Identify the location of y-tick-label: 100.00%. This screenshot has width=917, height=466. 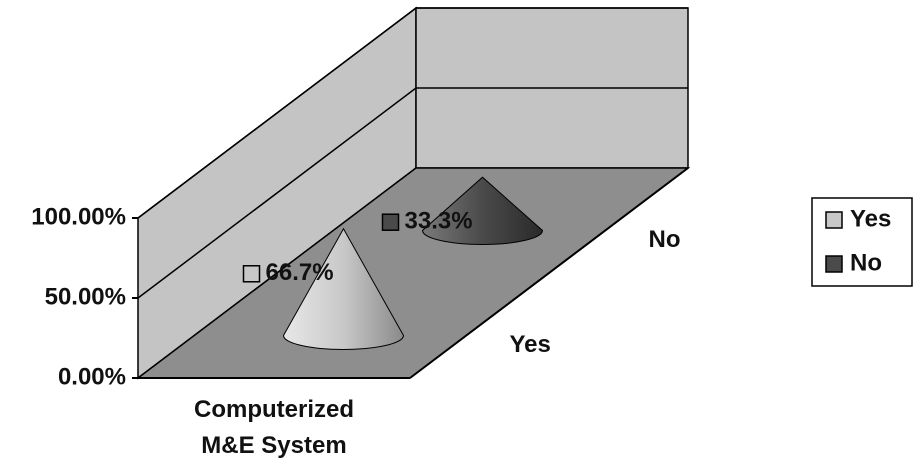
(78, 216).